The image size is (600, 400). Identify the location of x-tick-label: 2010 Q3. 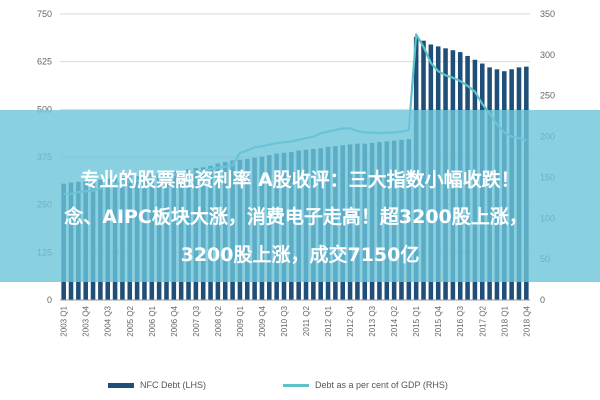
(284, 320).